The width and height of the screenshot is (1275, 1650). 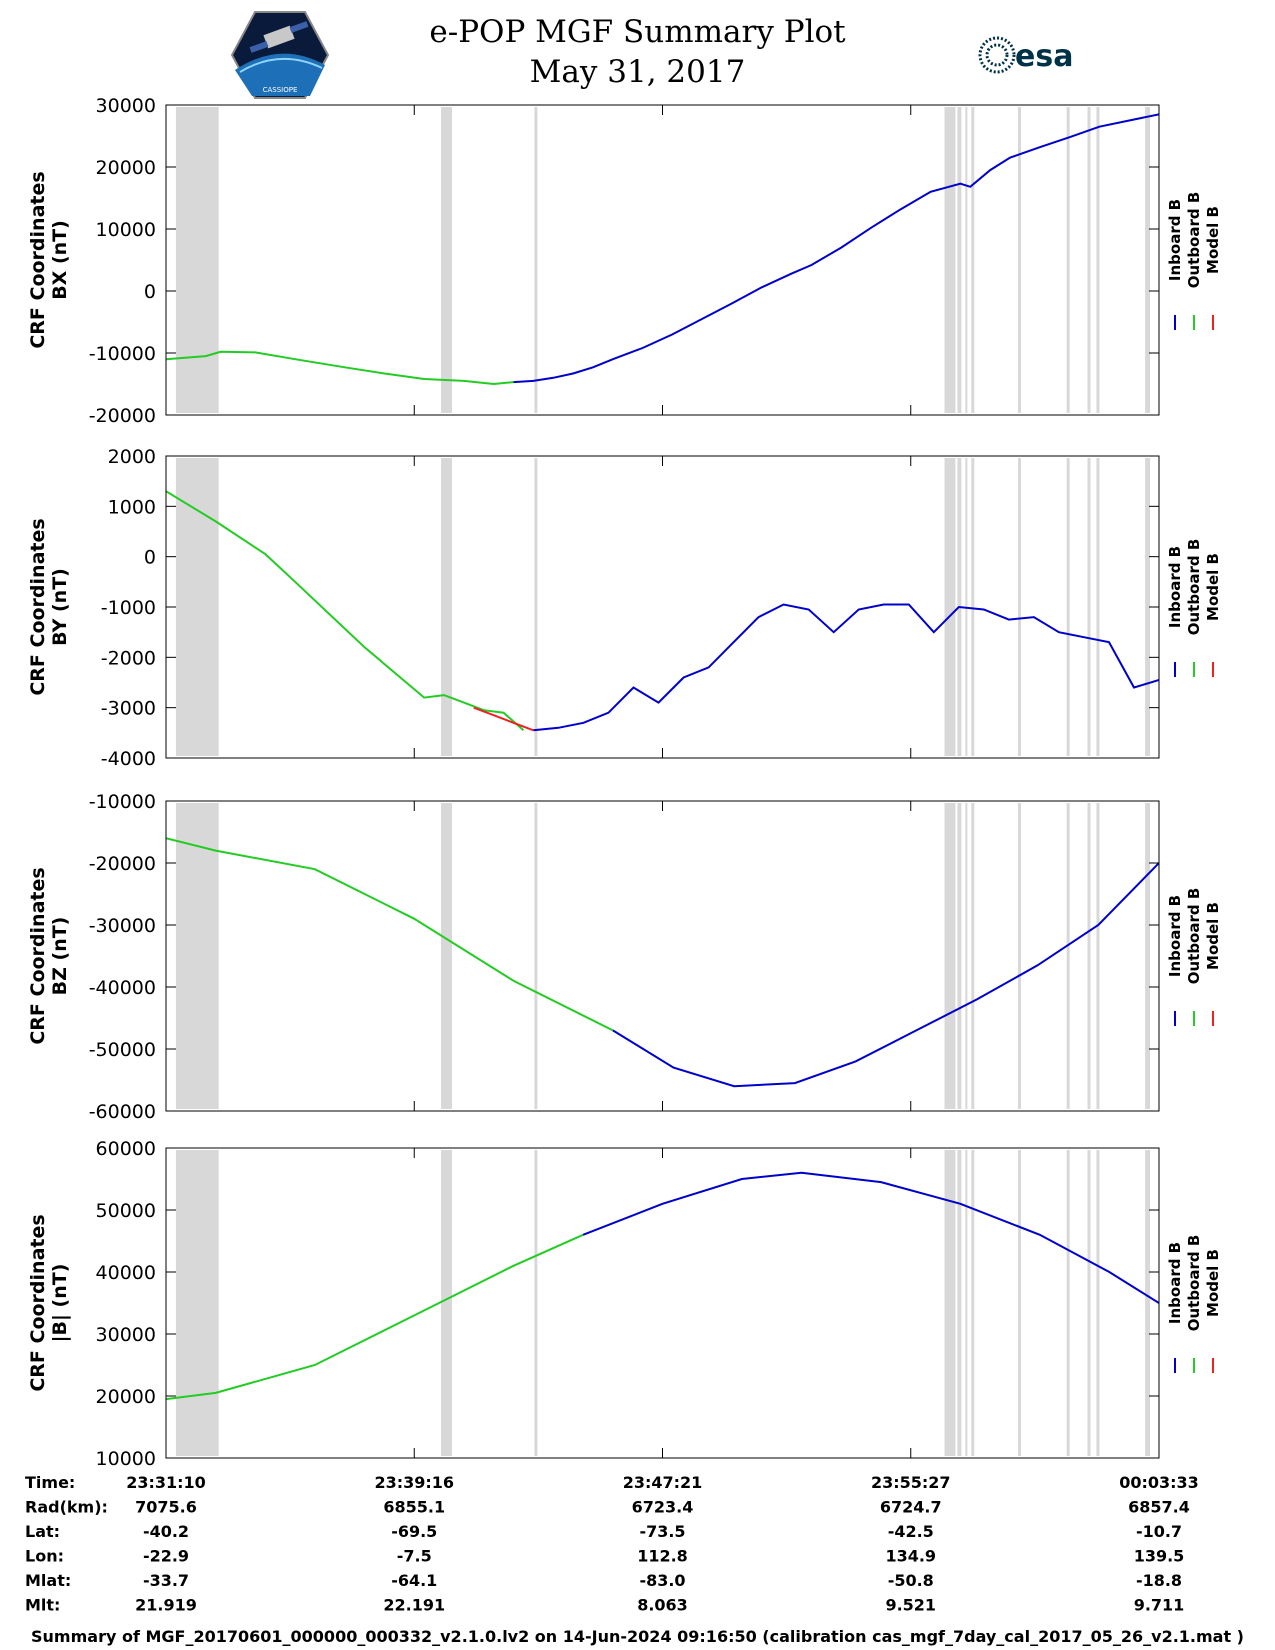 I want to click on table-cell: 8.063, so click(x=662, y=1605).